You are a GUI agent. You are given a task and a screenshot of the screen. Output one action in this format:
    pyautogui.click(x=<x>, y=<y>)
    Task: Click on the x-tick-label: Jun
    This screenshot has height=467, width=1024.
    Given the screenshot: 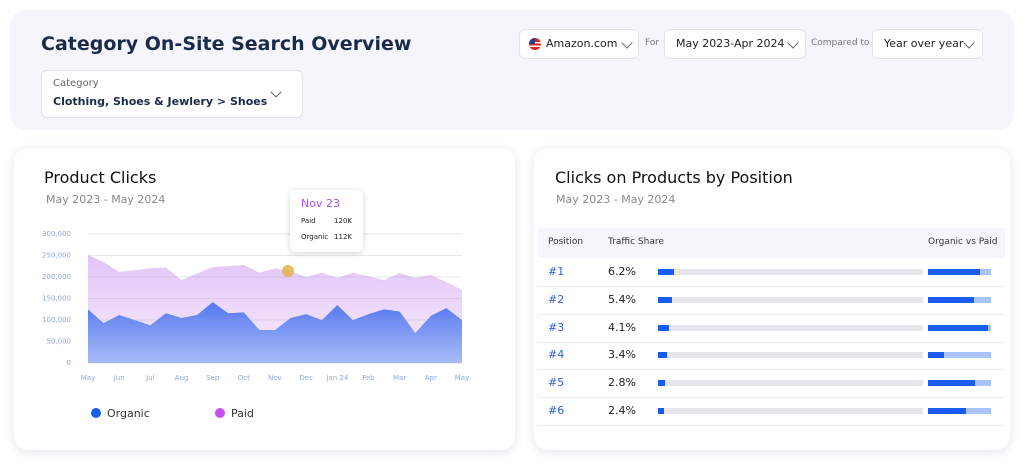 What is the action you would take?
    pyautogui.click(x=119, y=378)
    